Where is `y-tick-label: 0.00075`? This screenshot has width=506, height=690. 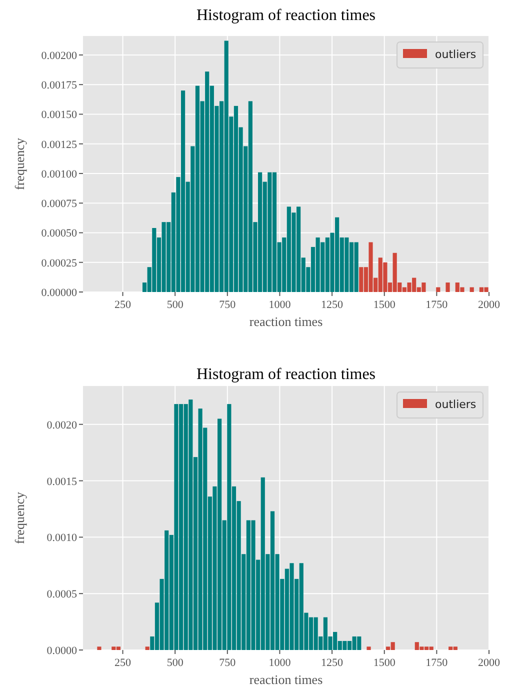
y-tick-label: 0.00075 is located at coordinates (59, 204).